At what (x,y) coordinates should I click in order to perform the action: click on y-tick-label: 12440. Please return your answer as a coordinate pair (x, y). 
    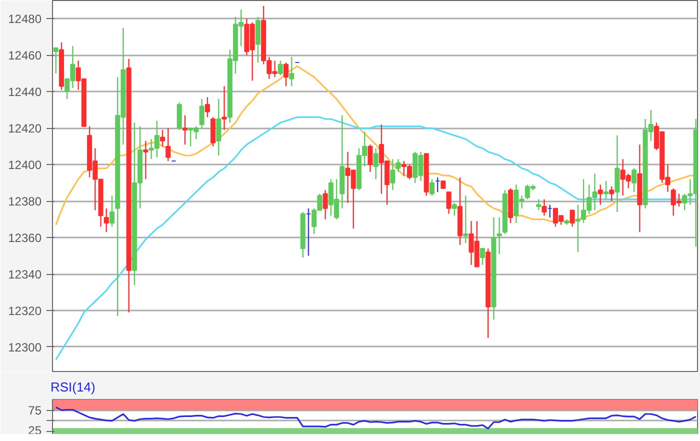
    Looking at the image, I should click on (25, 92).